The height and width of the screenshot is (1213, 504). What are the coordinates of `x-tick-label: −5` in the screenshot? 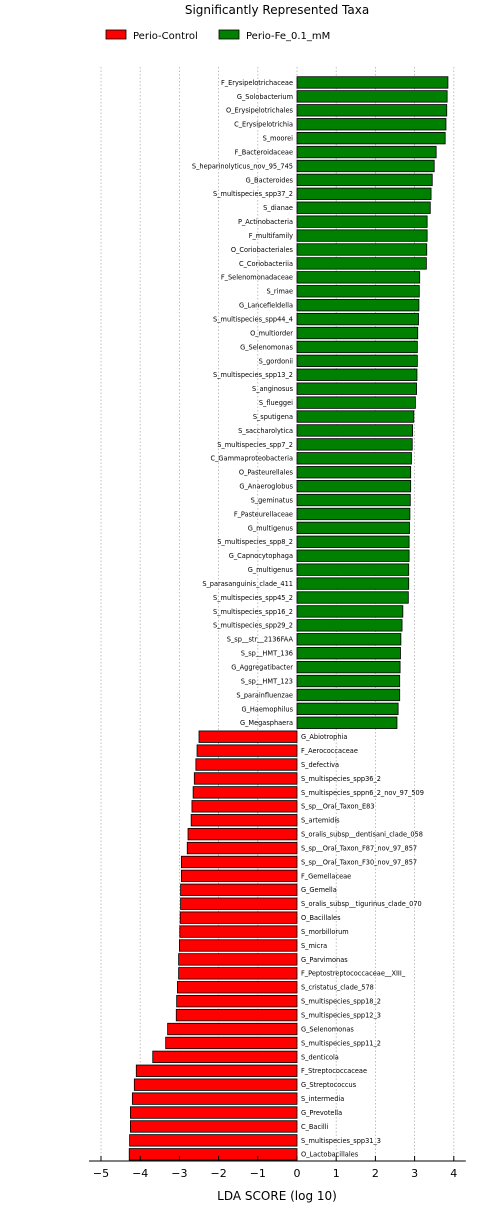 It's located at (101, 1173).